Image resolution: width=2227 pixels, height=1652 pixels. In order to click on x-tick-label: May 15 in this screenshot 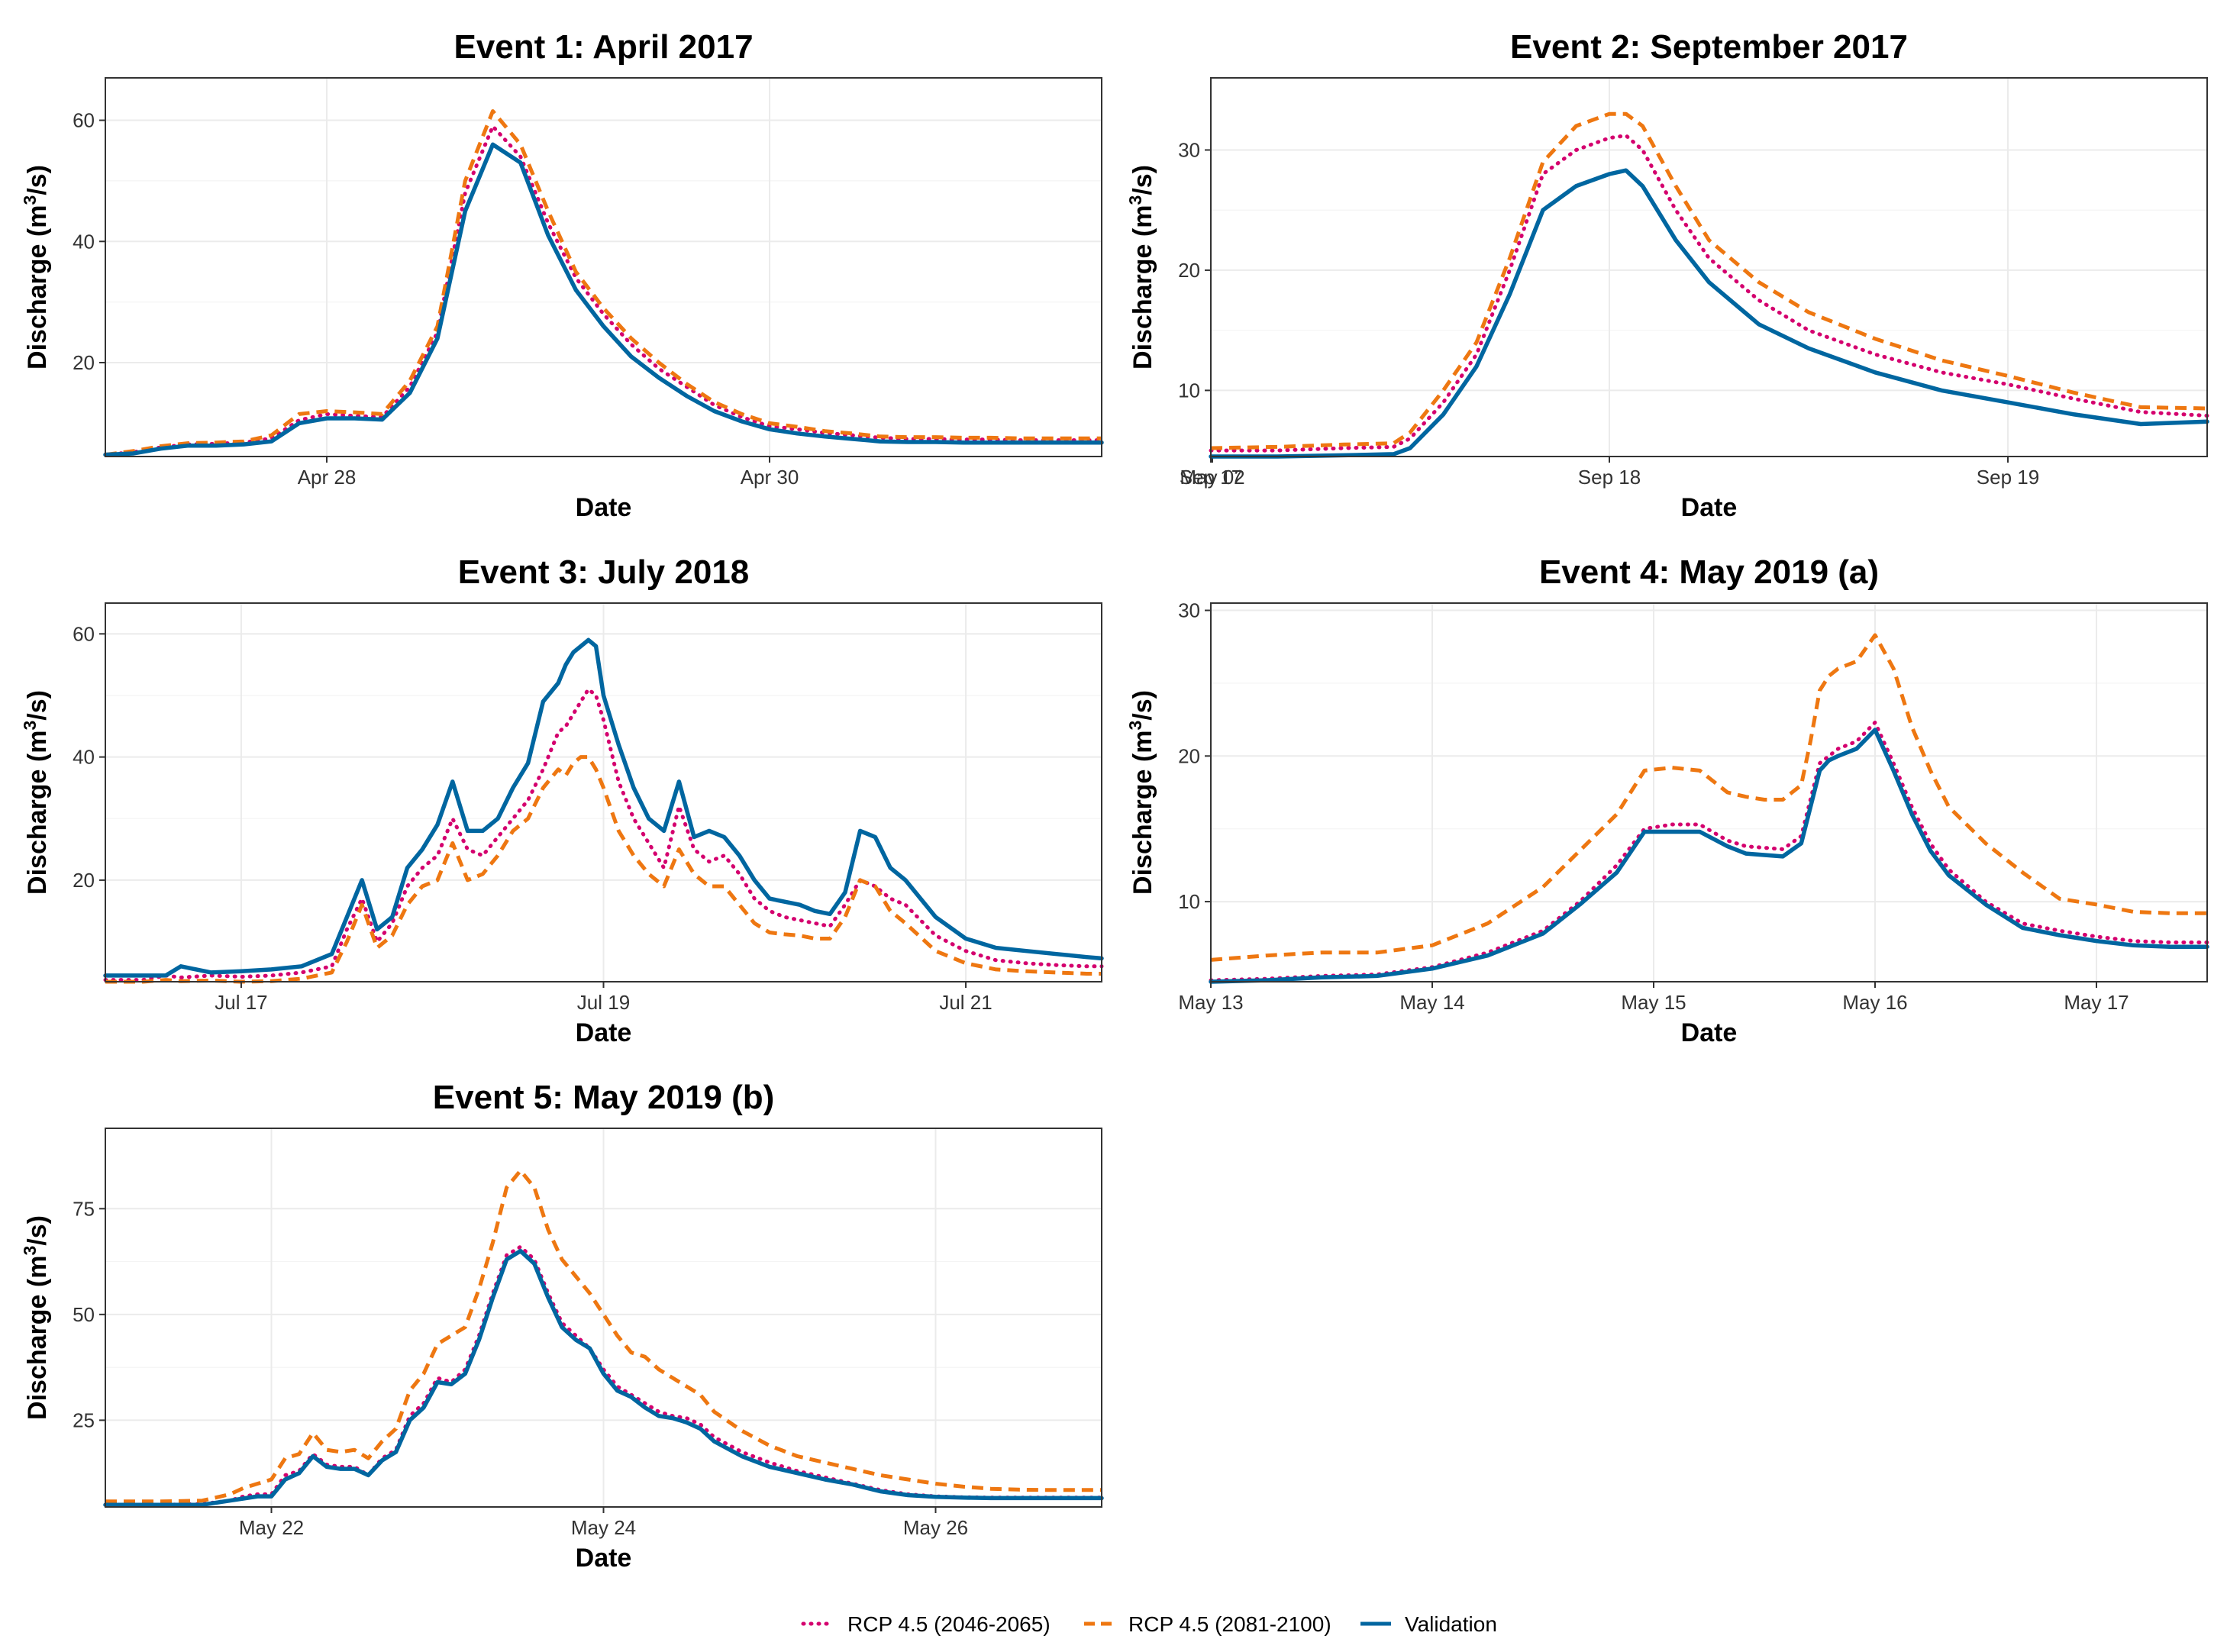, I will do `click(1653, 1002)`.